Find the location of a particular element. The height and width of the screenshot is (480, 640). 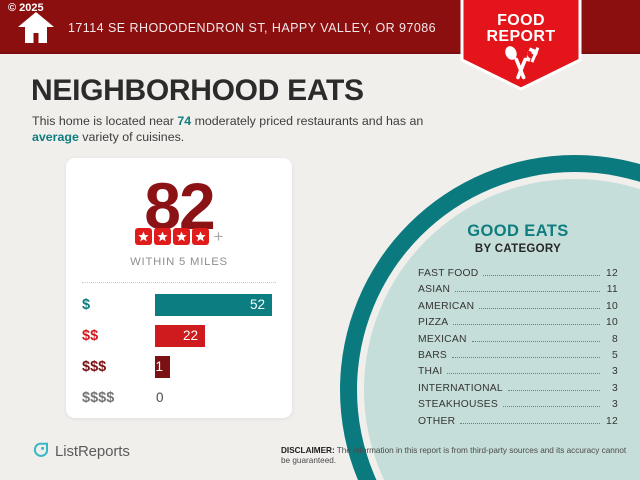

category-row: STEAKHOUSES 3 is located at coordinates (518, 407).